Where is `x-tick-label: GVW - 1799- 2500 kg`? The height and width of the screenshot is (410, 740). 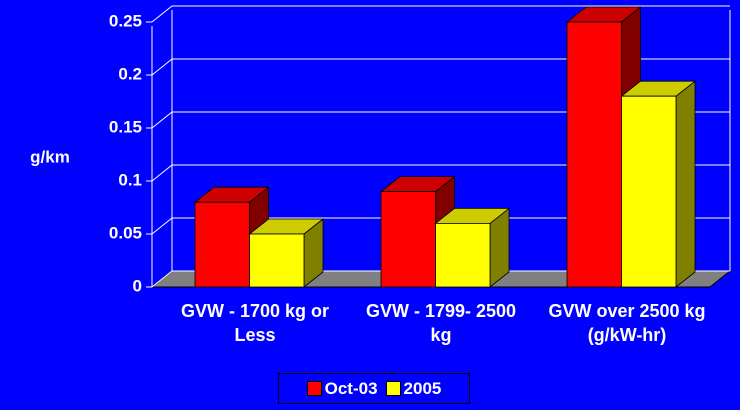
x-tick-label: GVW - 1799- 2500 kg is located at coordinates (441, 323).